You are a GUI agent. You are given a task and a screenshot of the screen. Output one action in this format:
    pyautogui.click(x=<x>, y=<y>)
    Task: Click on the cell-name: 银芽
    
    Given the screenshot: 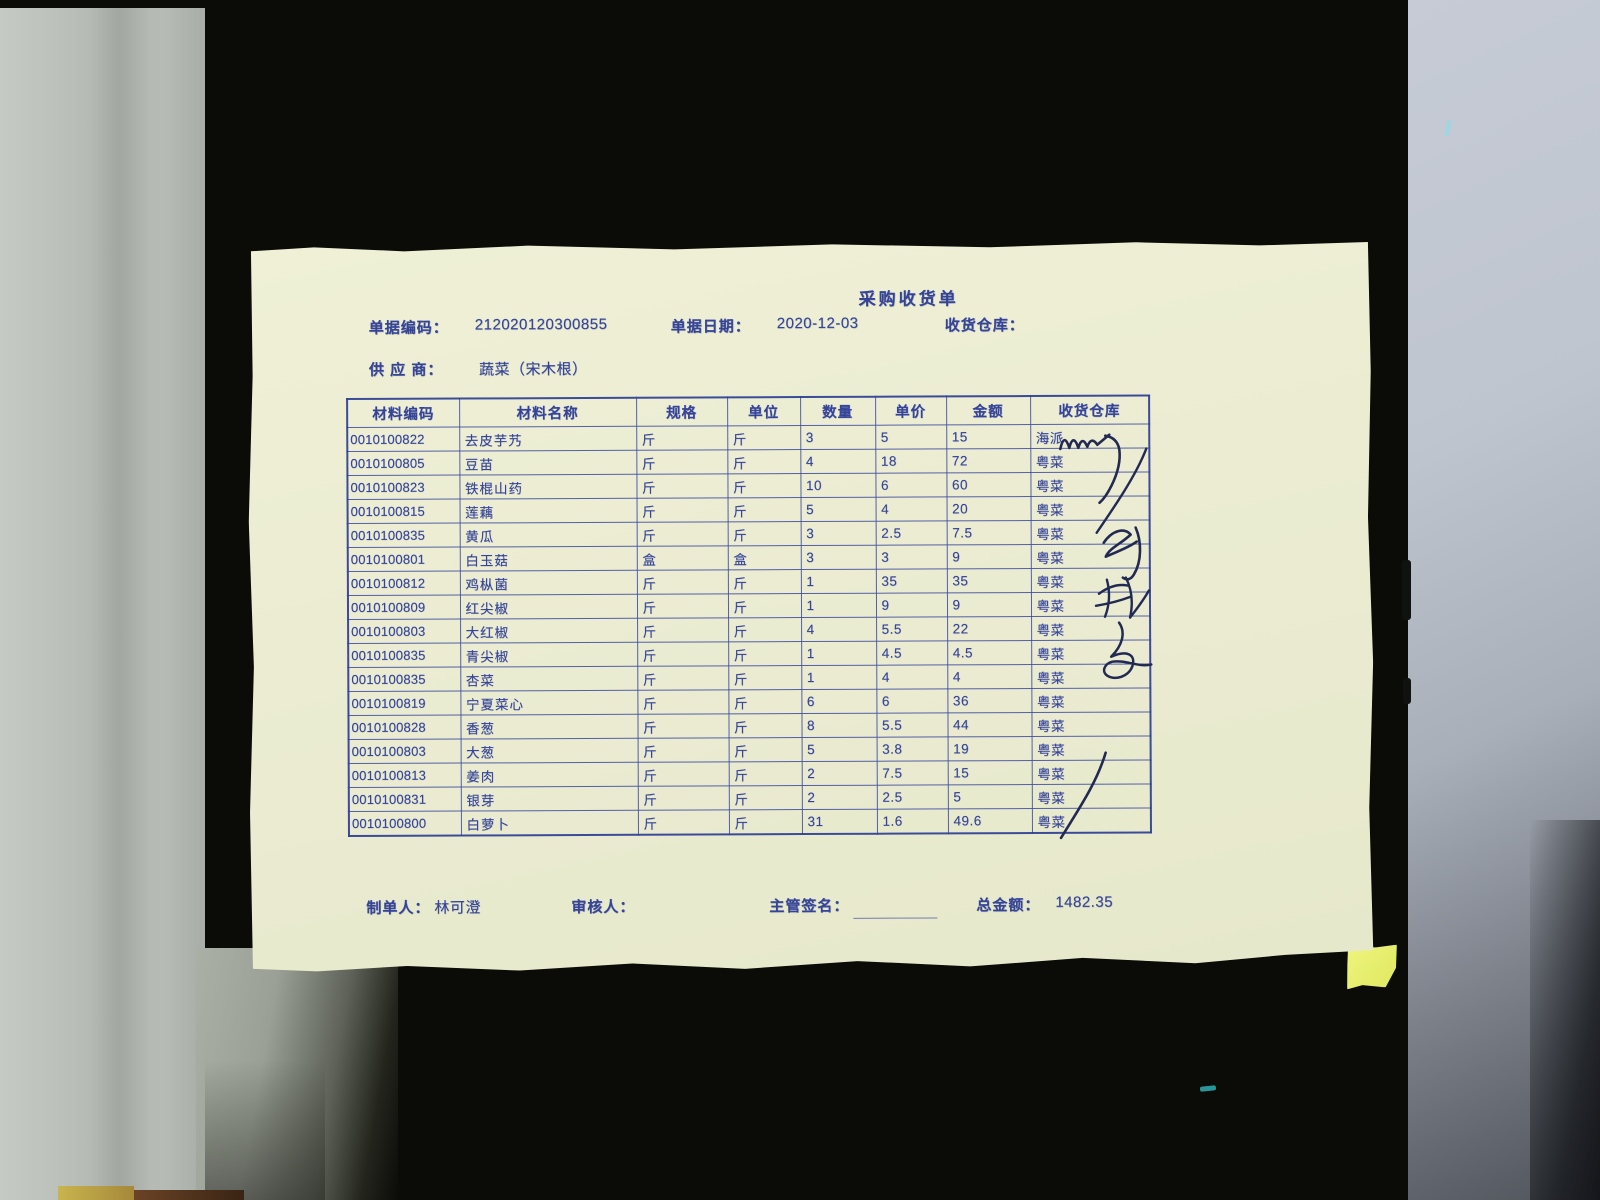 What is the action you would take?
    pyautogui.click(x=549, y=798)
    